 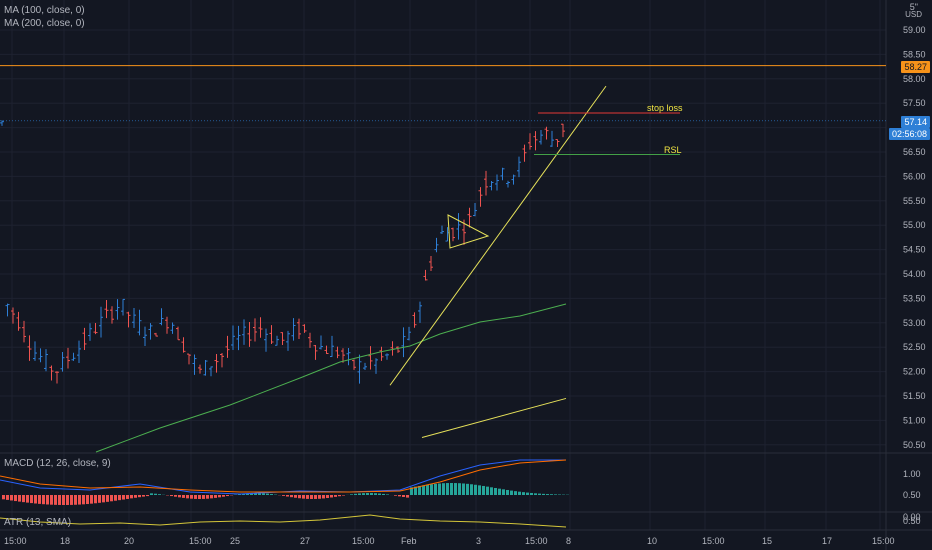 I want to click on time-tick-label: 10, so click(x=652, y=541).